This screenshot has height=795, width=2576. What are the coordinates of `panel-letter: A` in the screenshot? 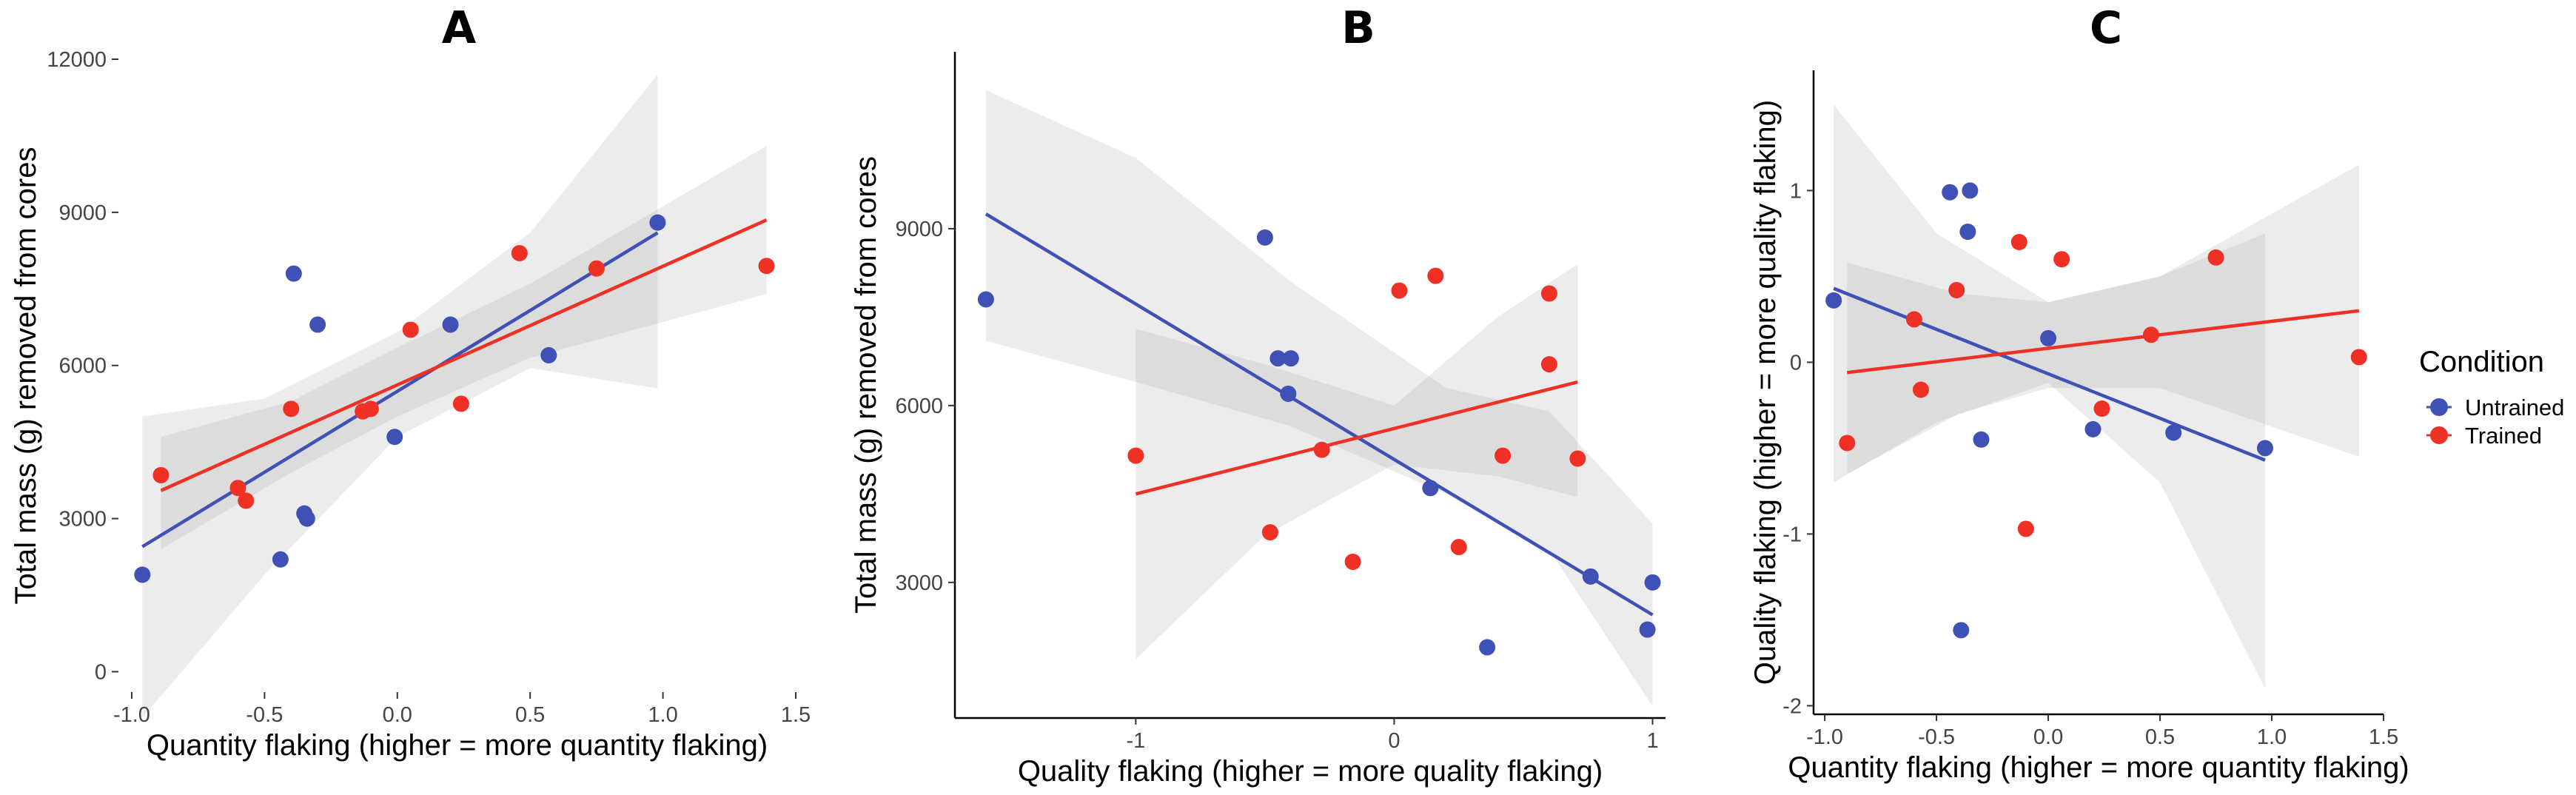 It's located at (459, 28).